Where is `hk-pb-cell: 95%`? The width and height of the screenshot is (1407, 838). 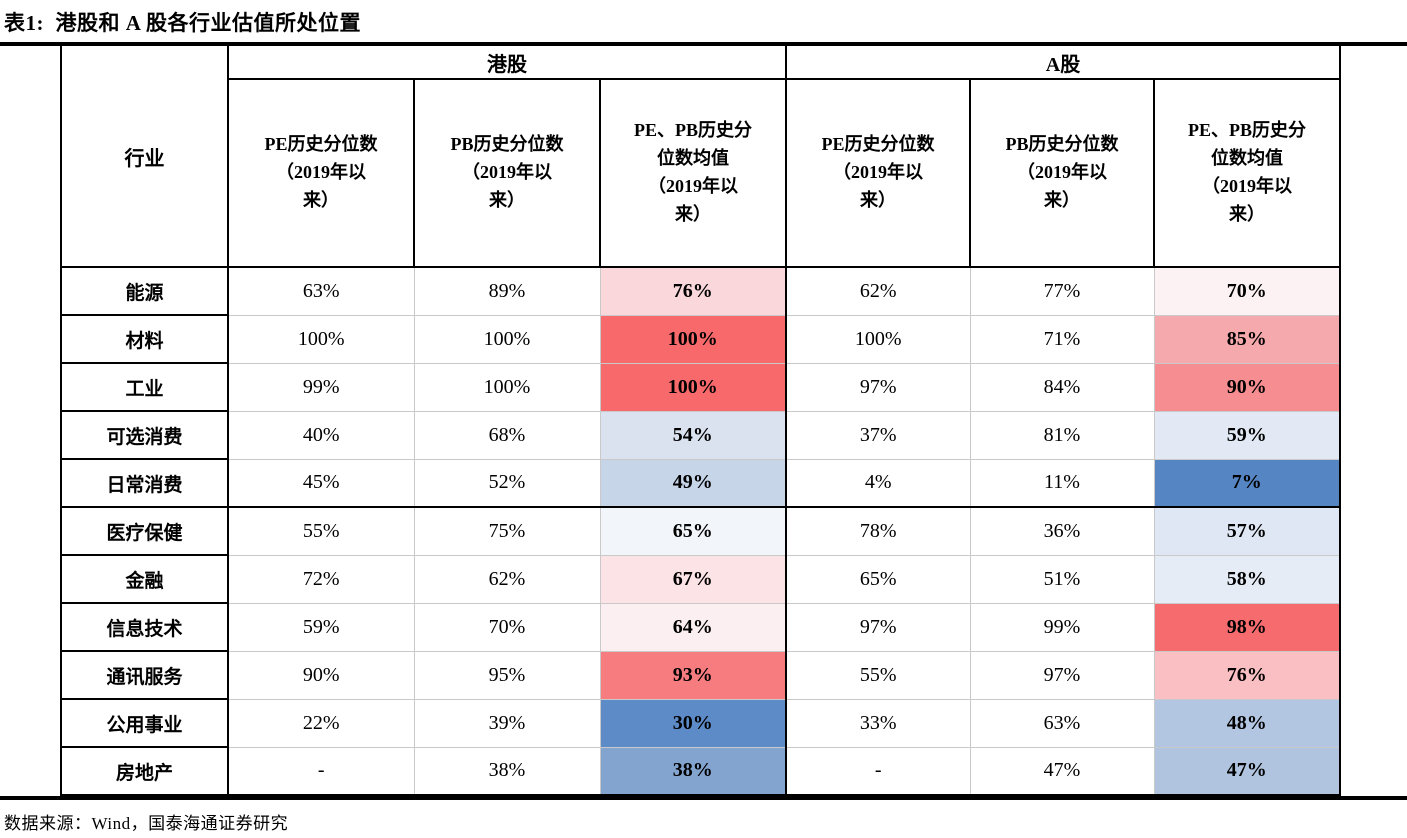
hk-pb-cell: 95% is located at coordinates (507, 675).